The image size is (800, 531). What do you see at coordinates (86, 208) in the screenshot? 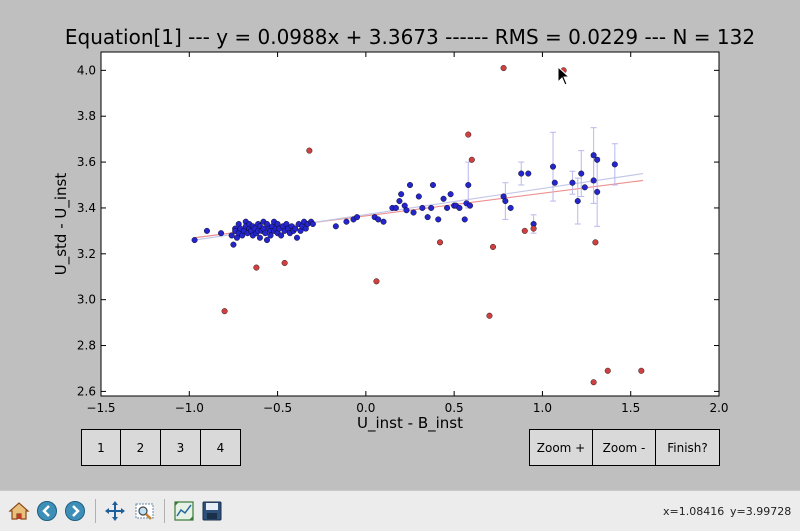
I see `y-tick-label: 3.4` at bounding box center [86, 208].